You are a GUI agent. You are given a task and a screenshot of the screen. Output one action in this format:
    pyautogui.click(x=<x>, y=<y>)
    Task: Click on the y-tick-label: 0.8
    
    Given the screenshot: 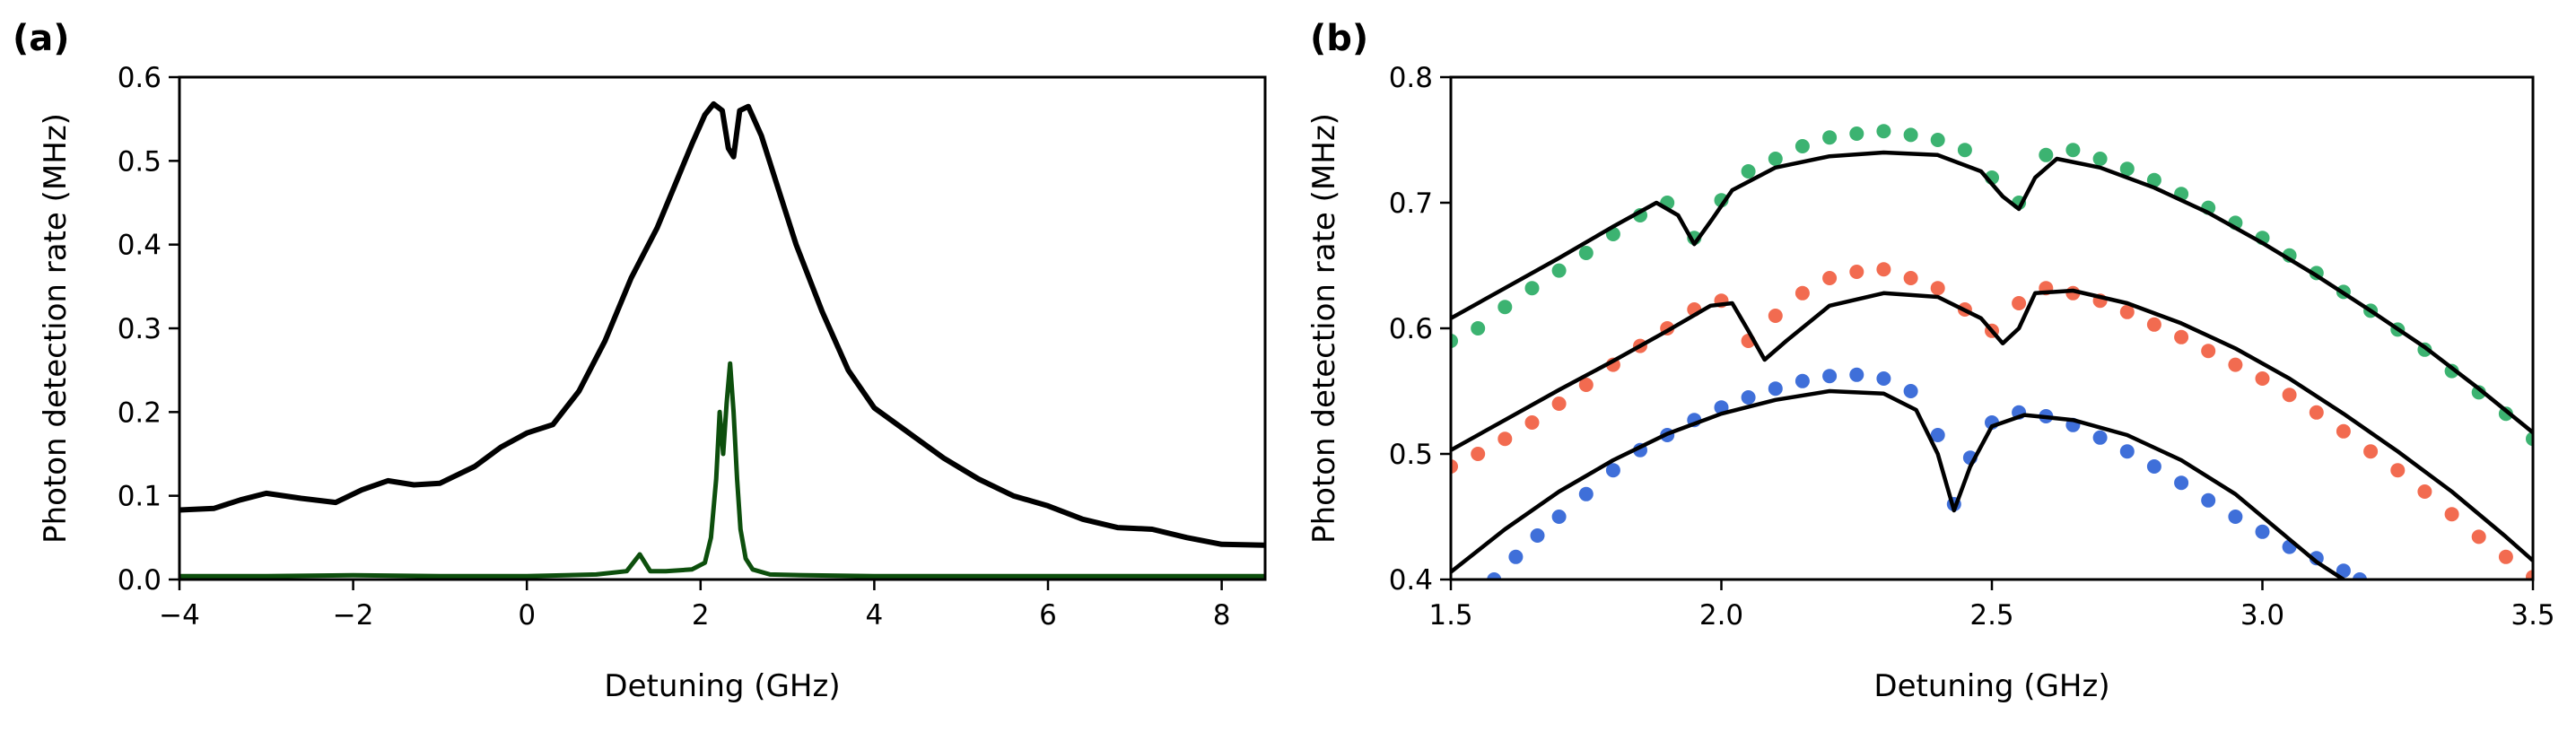 What is the action you would take?
    pyautogui.click(x=1411, y=78)
    